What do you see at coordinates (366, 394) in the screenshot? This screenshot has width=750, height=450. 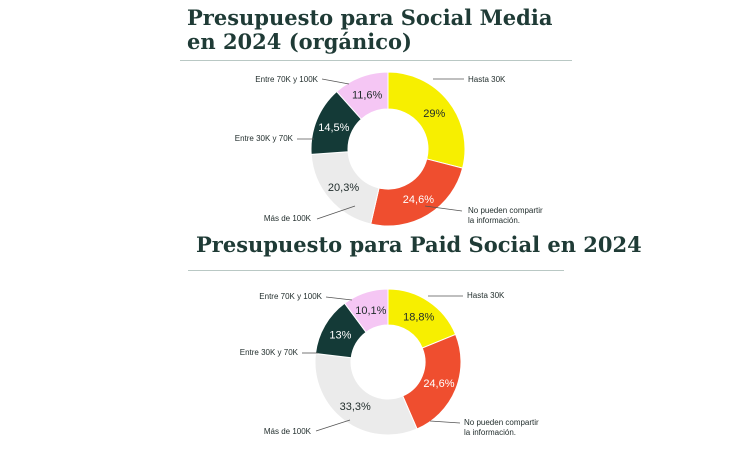 I see `chart-2-slice-mas-de-100k` at bounding box center [366, 394].